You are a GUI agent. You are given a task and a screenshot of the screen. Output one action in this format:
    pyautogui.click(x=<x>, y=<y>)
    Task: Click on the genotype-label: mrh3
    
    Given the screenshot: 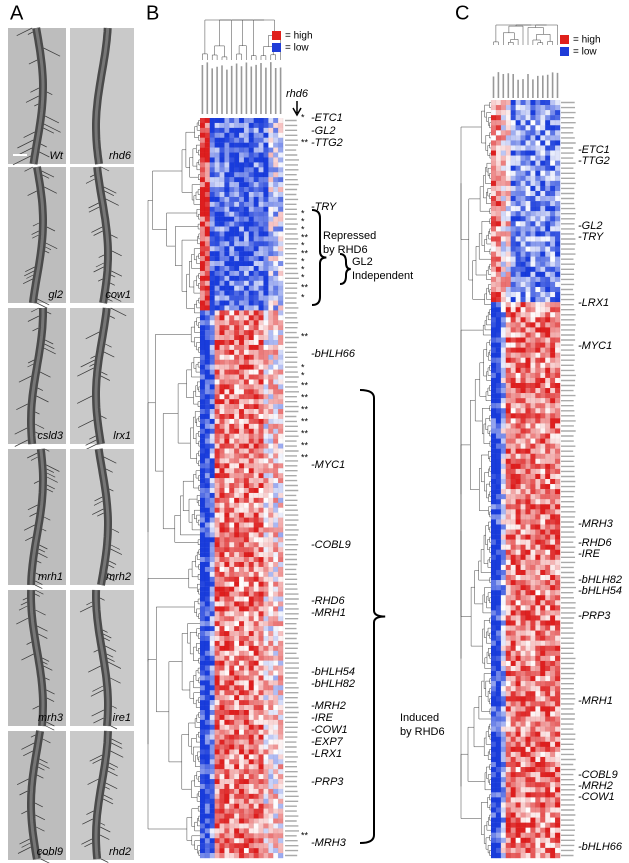 What is the action you would take?
    pyautogui.click(x=51, y=718)
    